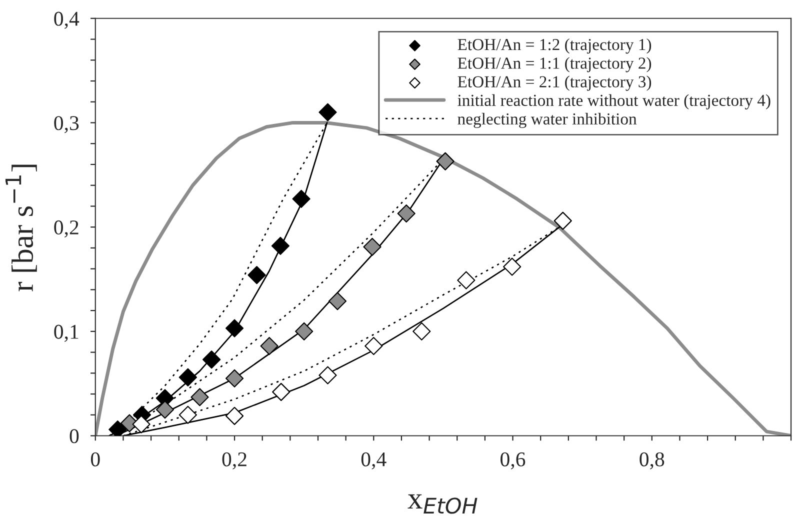  I want to click on y-tick-label: 0,4, so click(67, 20).